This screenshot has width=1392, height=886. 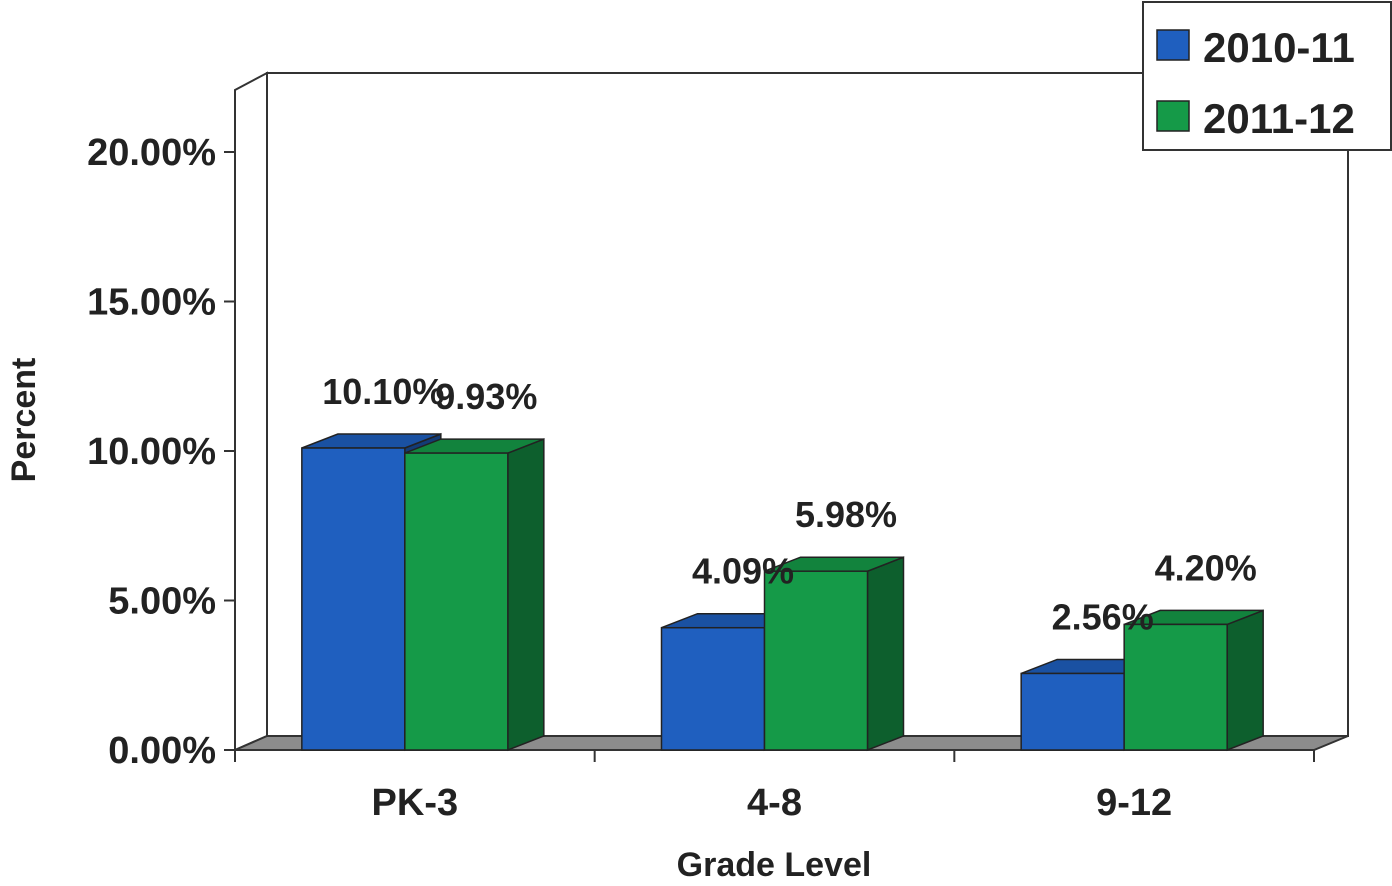 What do you see at coordinates (1206, 567) in the screenshot?
I see `data-label: 4.20%` at bounding box center [1206, 567].